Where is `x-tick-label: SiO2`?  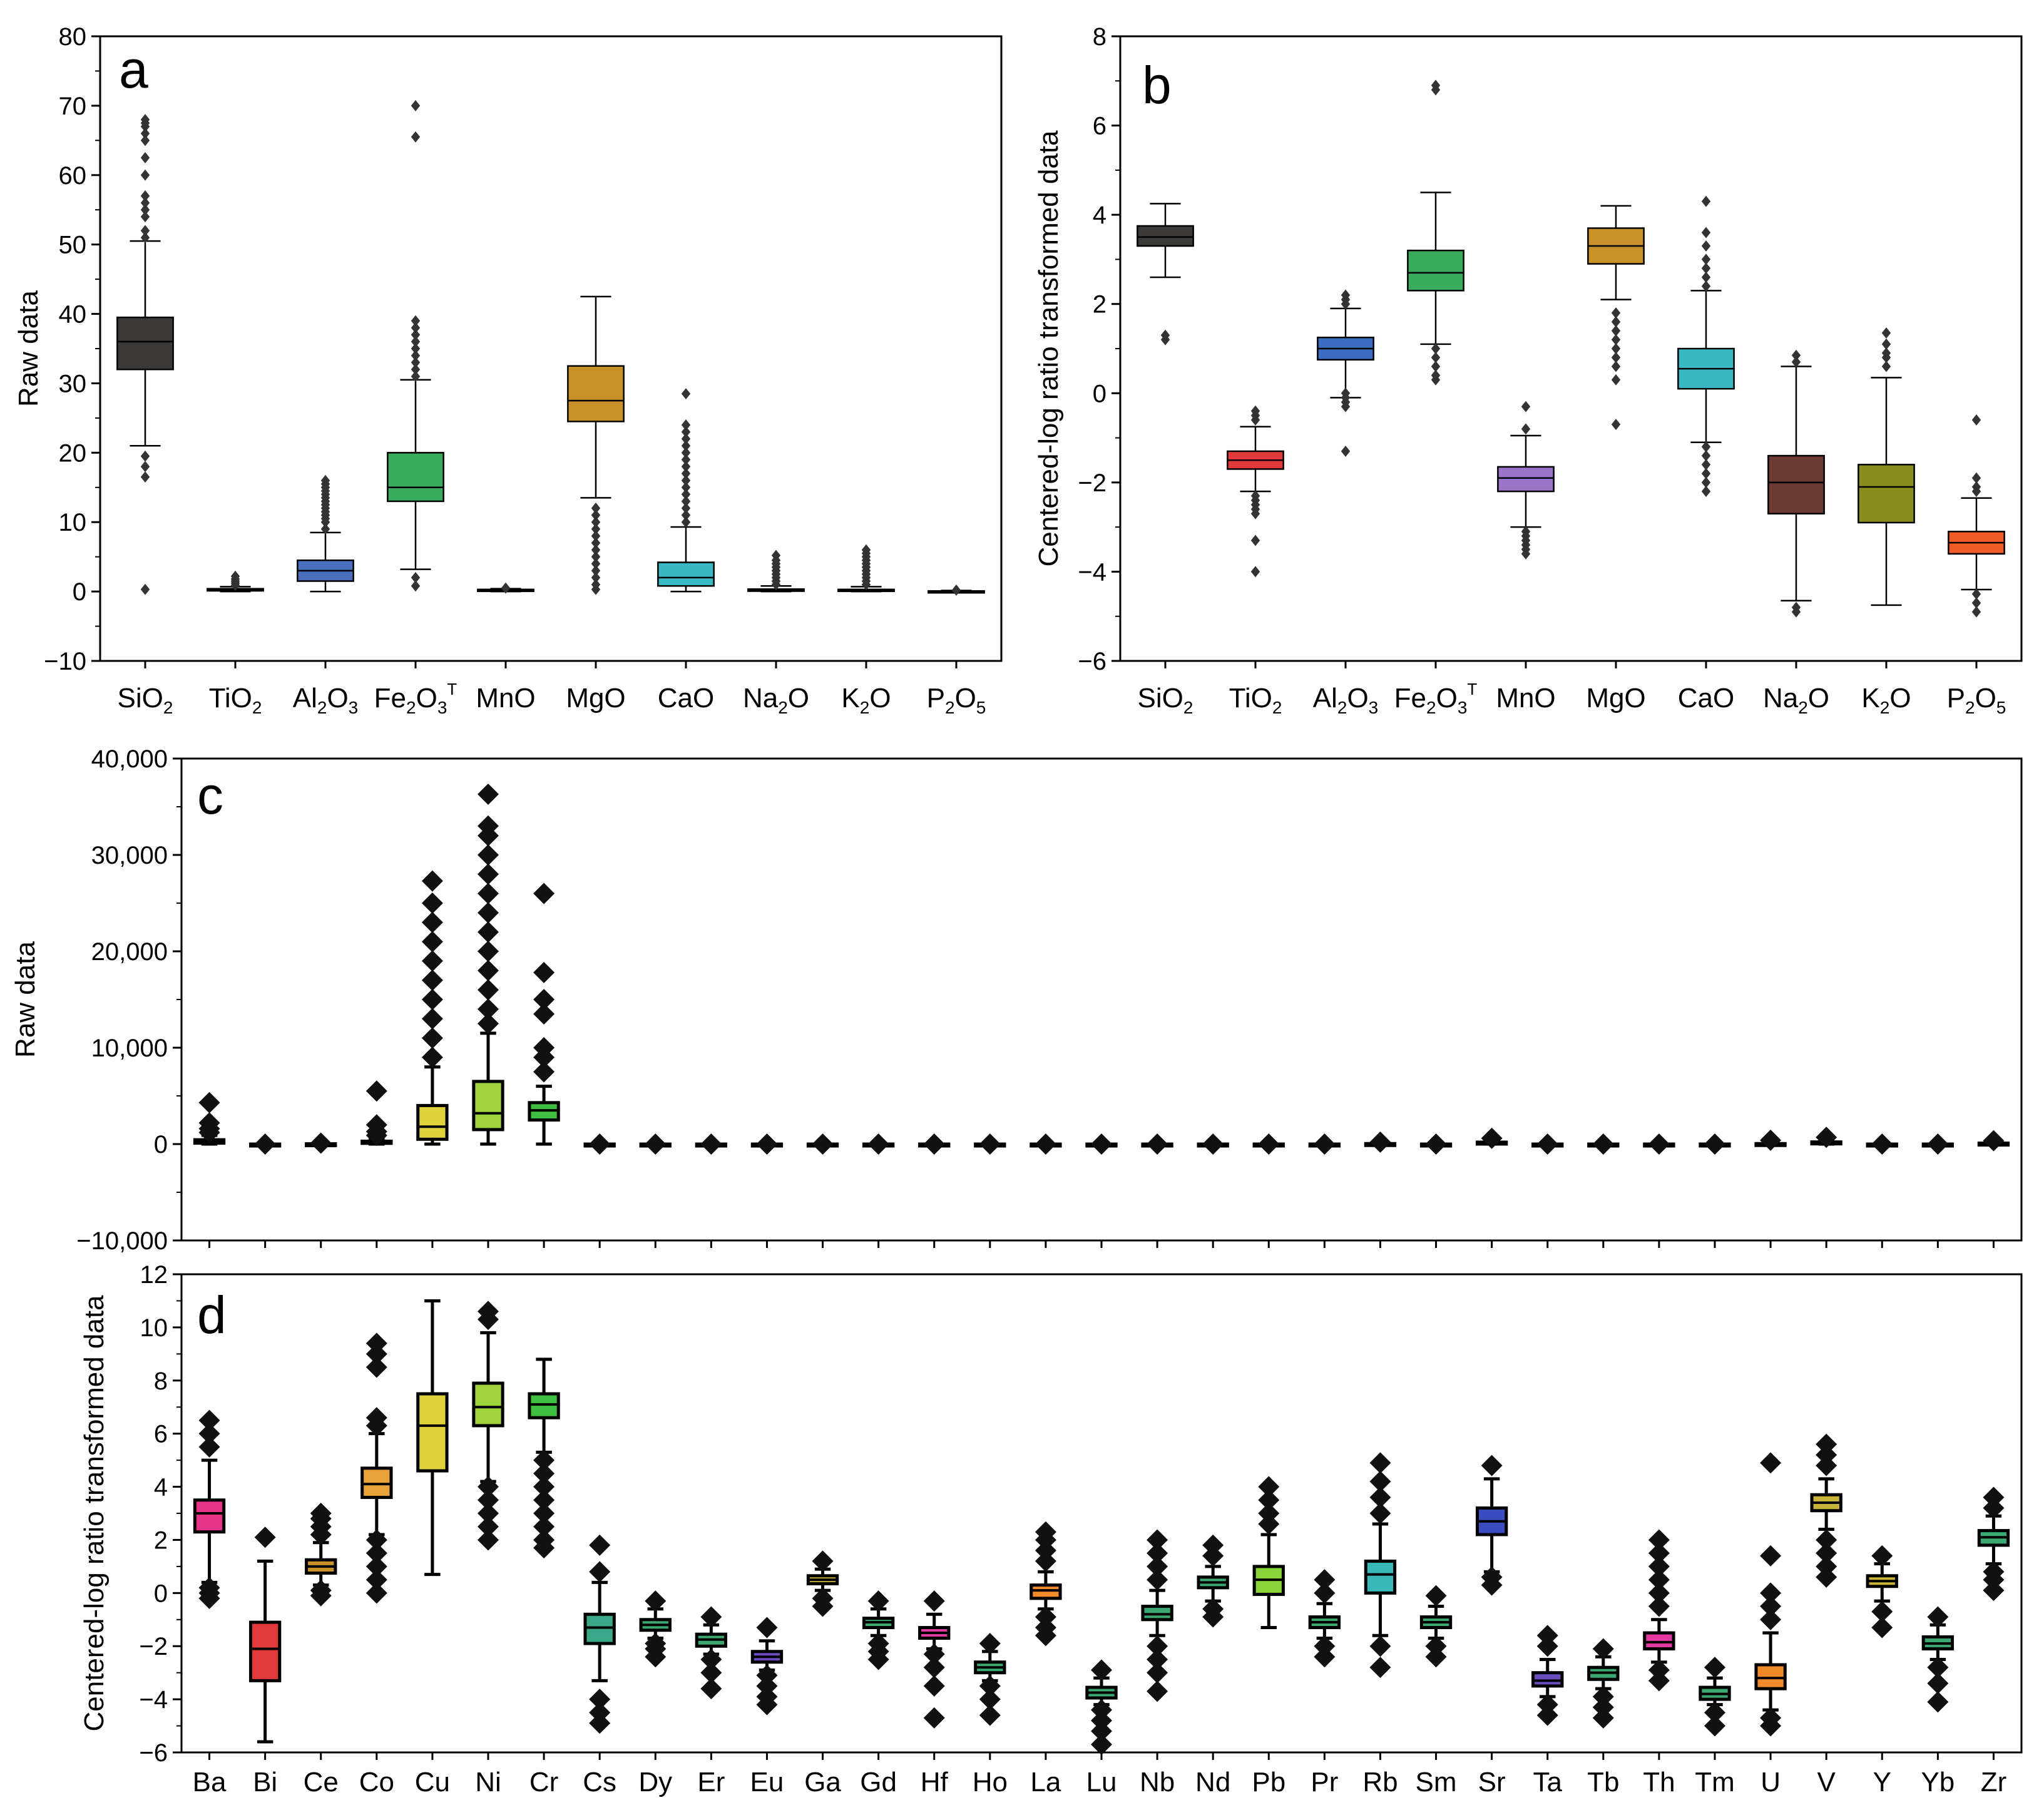
x-tick-label: SiO2 is located at coordinates (1165, 700).